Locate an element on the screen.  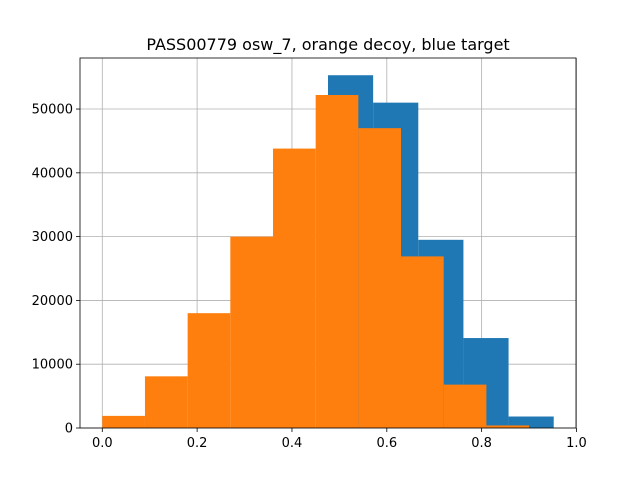
y-tick-label: 50000 is located at coordinates (52, 110).